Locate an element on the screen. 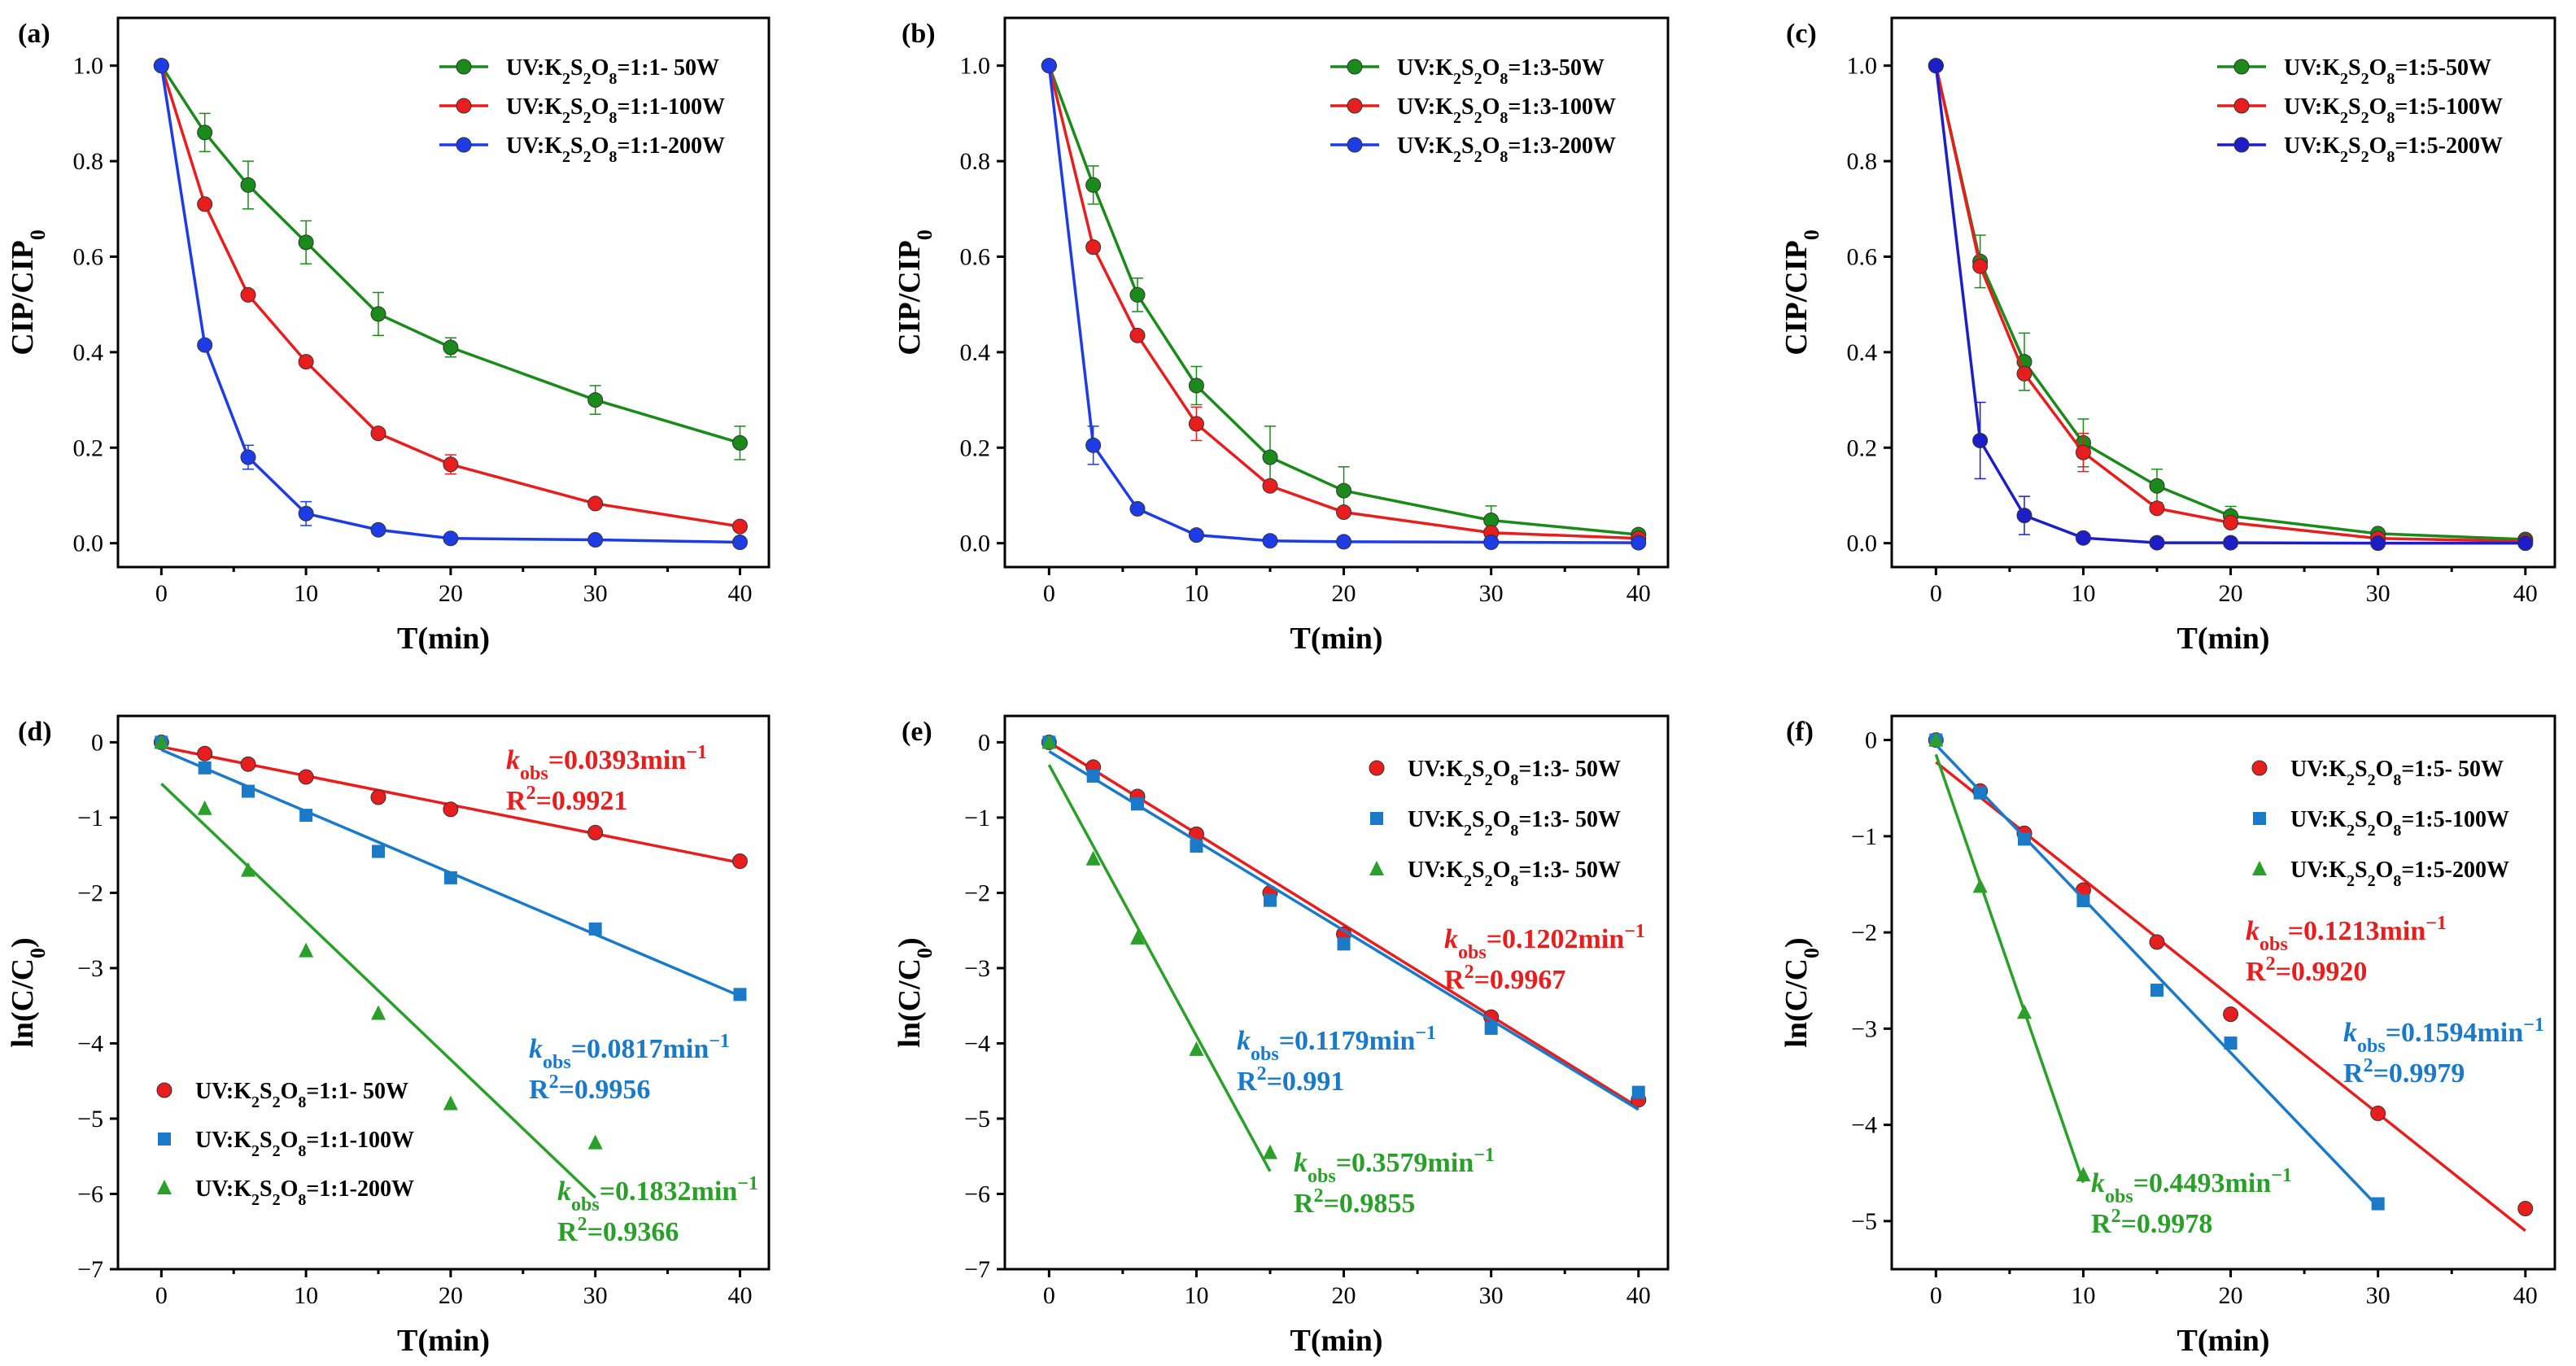 The height and width of the screenshot is (1366, 2576). r-squared-label: R2=0.9979 is located at coordinates (2404, 1072).